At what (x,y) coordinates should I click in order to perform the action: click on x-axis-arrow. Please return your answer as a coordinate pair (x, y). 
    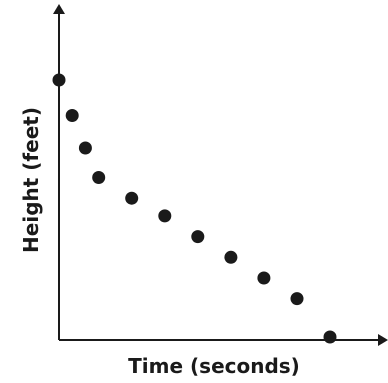
    Looking at the image, I should click on (383, 340).